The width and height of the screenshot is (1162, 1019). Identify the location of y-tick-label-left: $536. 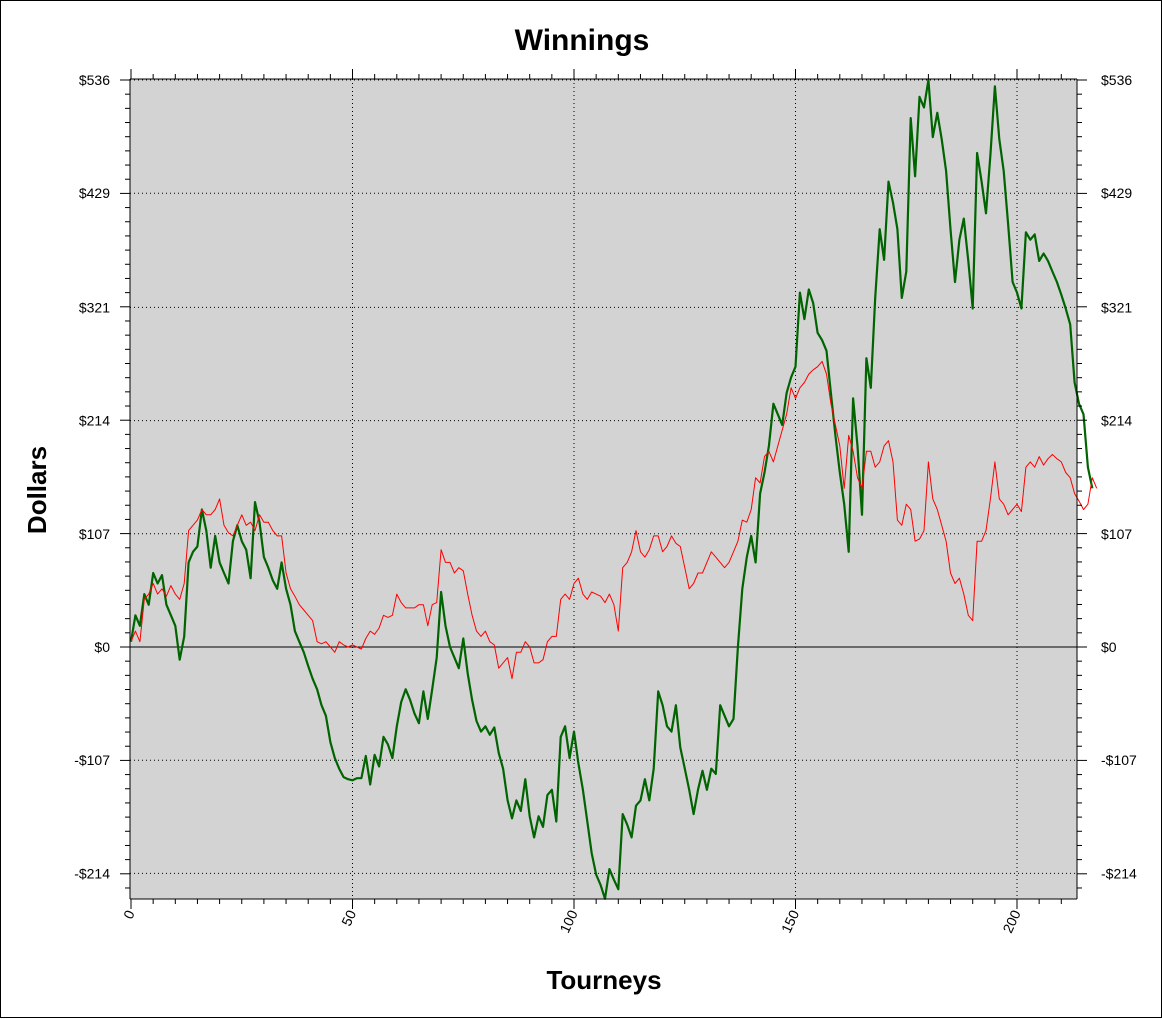
(94, 80).